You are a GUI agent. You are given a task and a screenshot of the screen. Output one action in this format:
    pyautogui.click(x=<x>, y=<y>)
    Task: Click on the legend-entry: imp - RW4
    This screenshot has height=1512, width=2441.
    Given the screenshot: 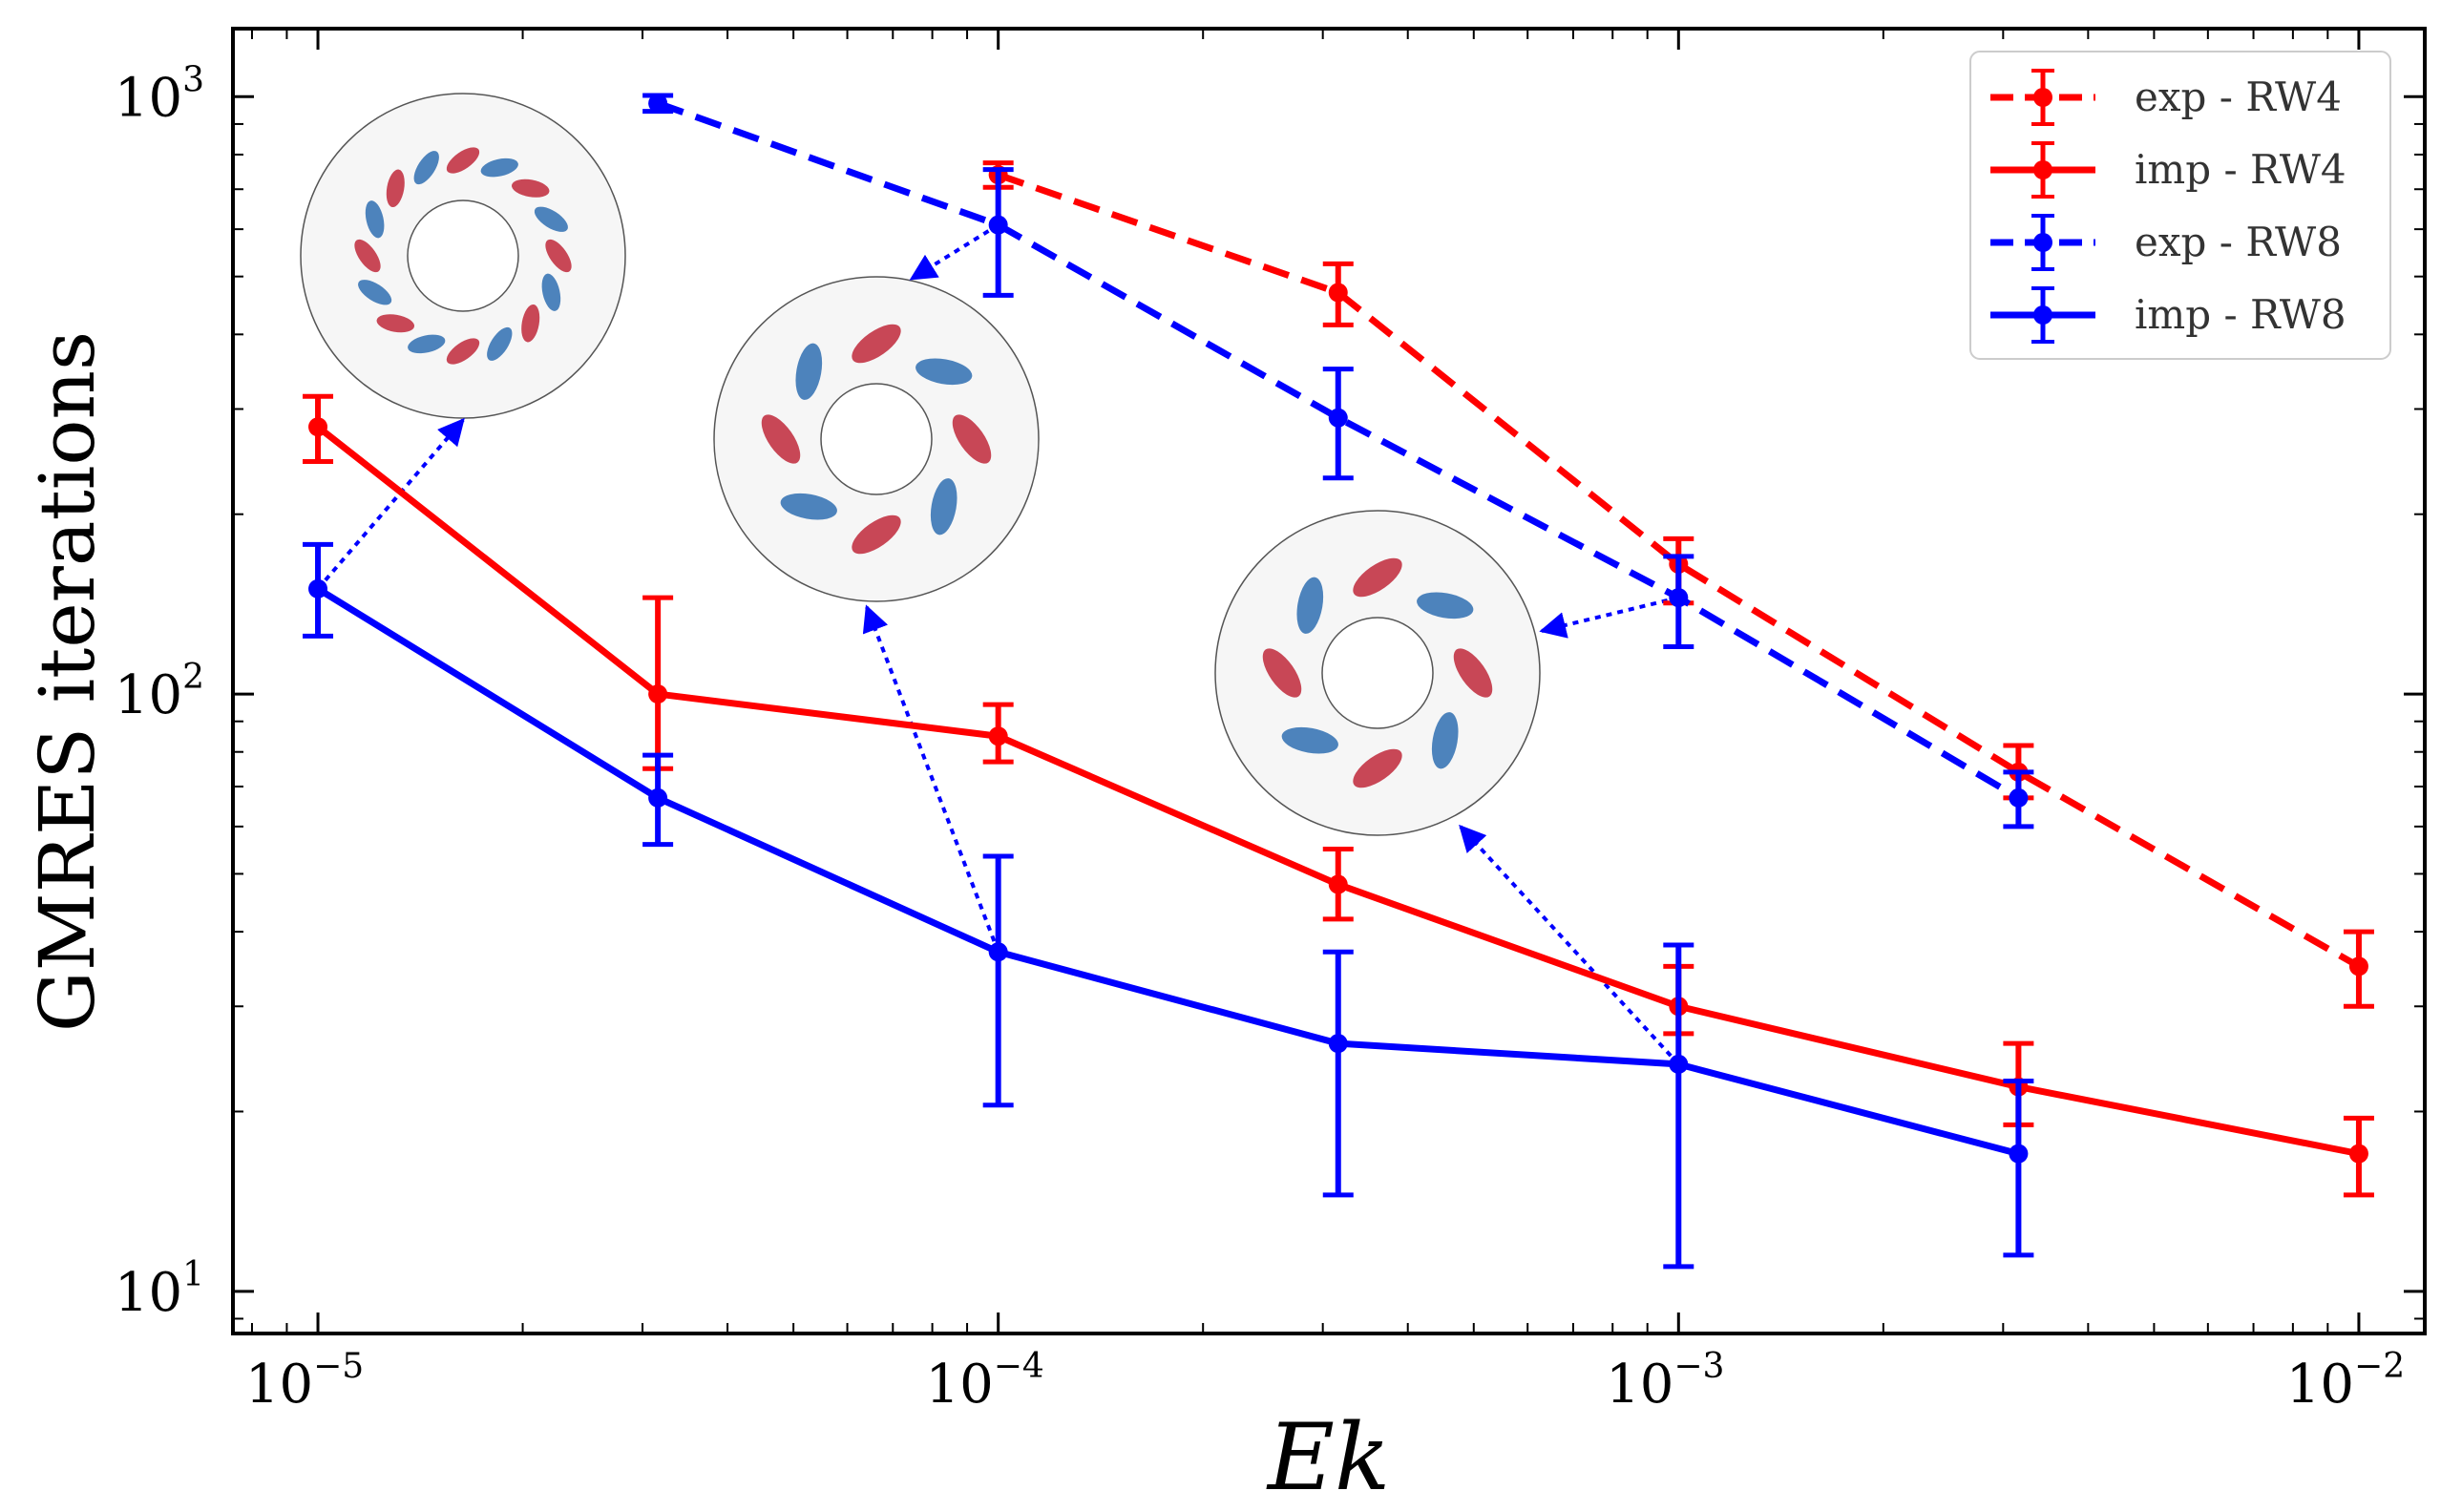 What is the action you would take?
    pyautogui.click(x=2168, y=170)
    